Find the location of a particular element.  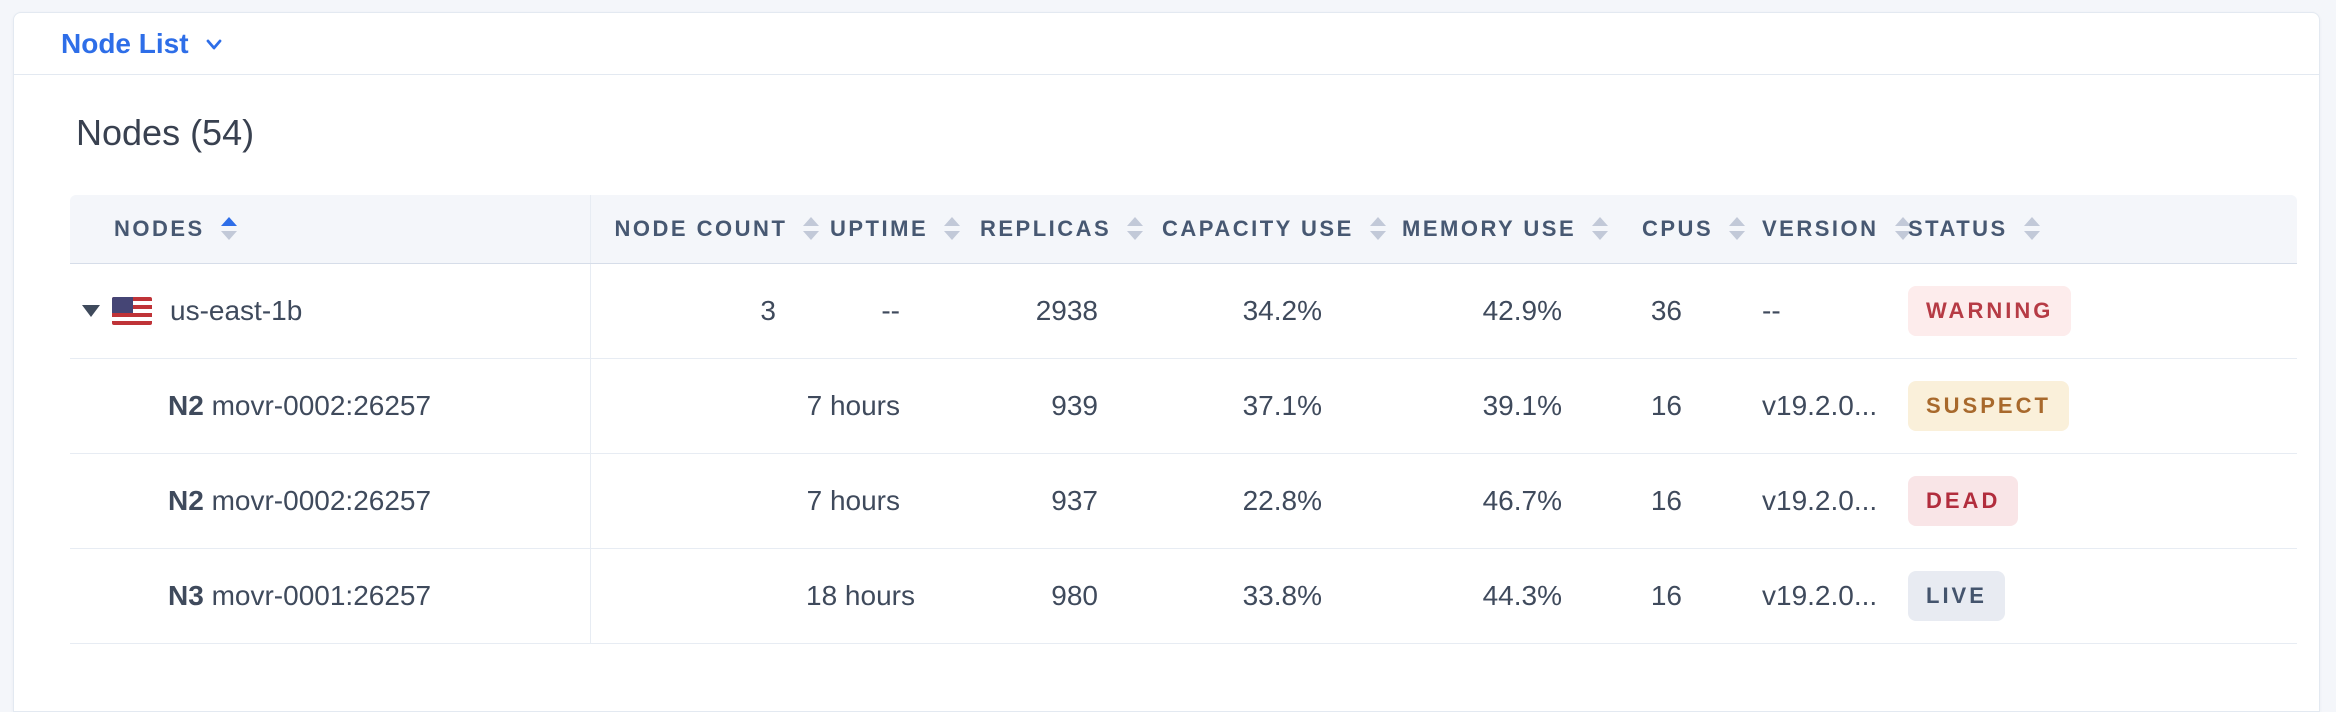

column-header-status: STATUS is located at coordinates (2090, 229).